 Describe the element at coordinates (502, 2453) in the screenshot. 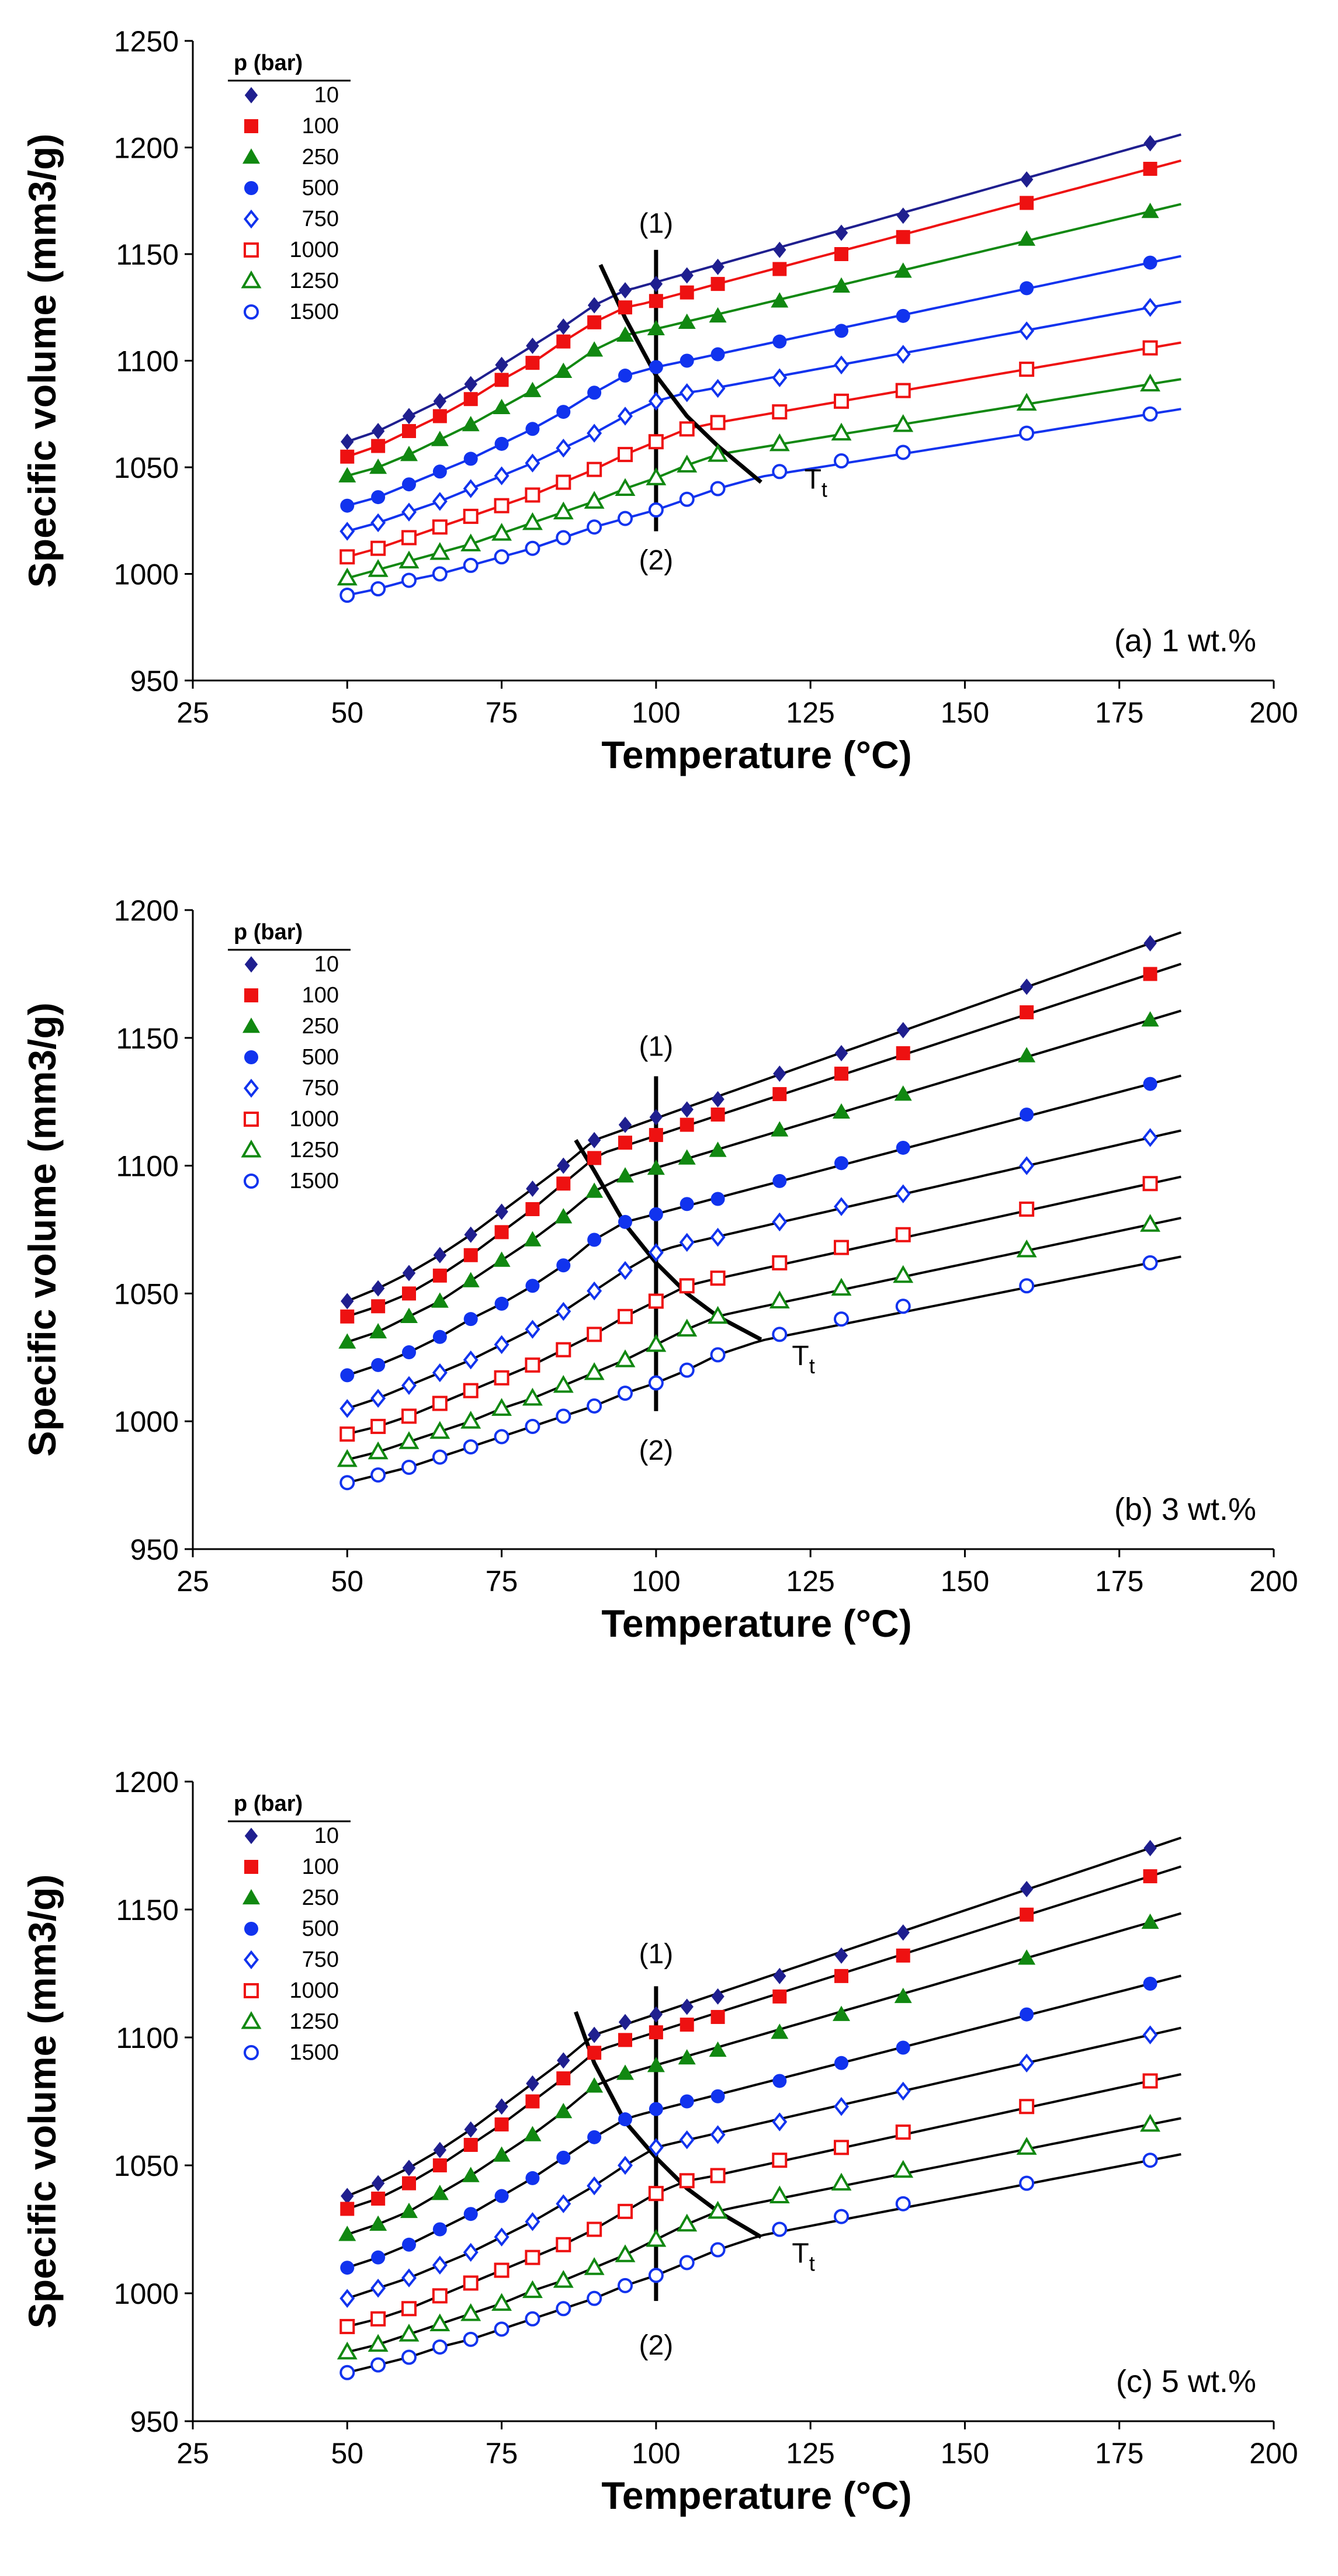

I see `x-tick-label: 75` at that location.